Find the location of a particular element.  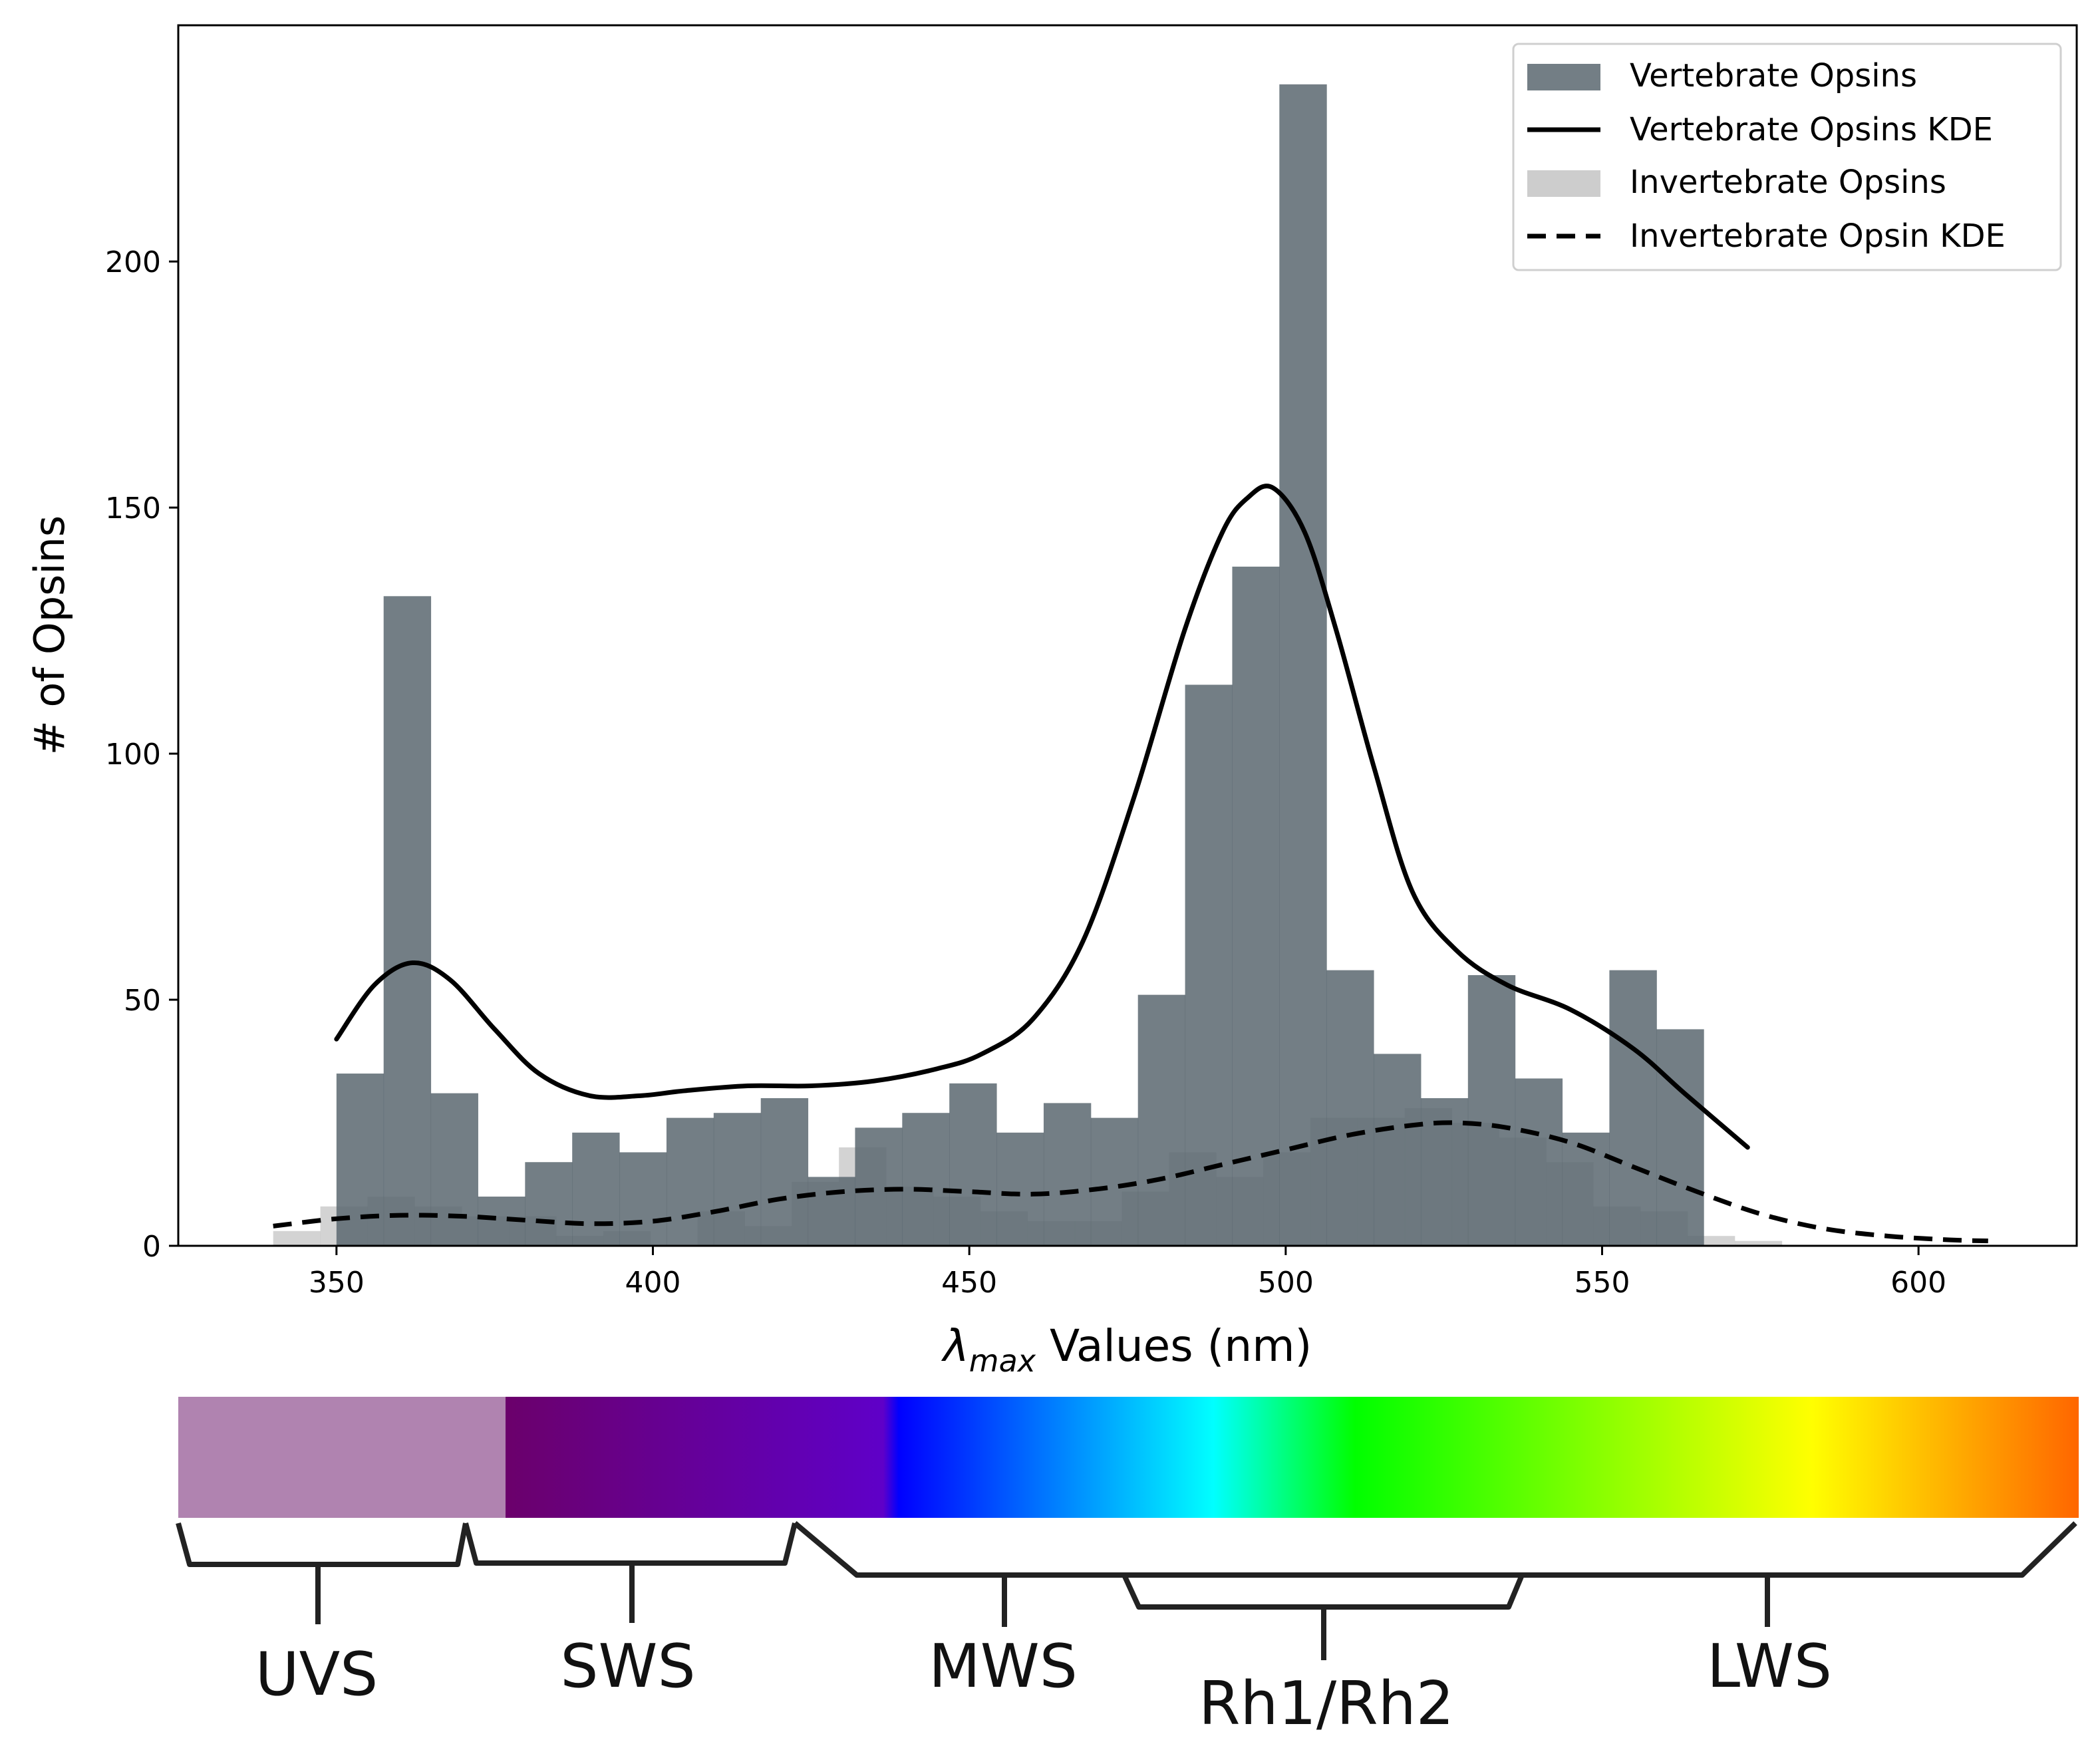

x-tick-label: 350 is located at coordinates (337, 1283).